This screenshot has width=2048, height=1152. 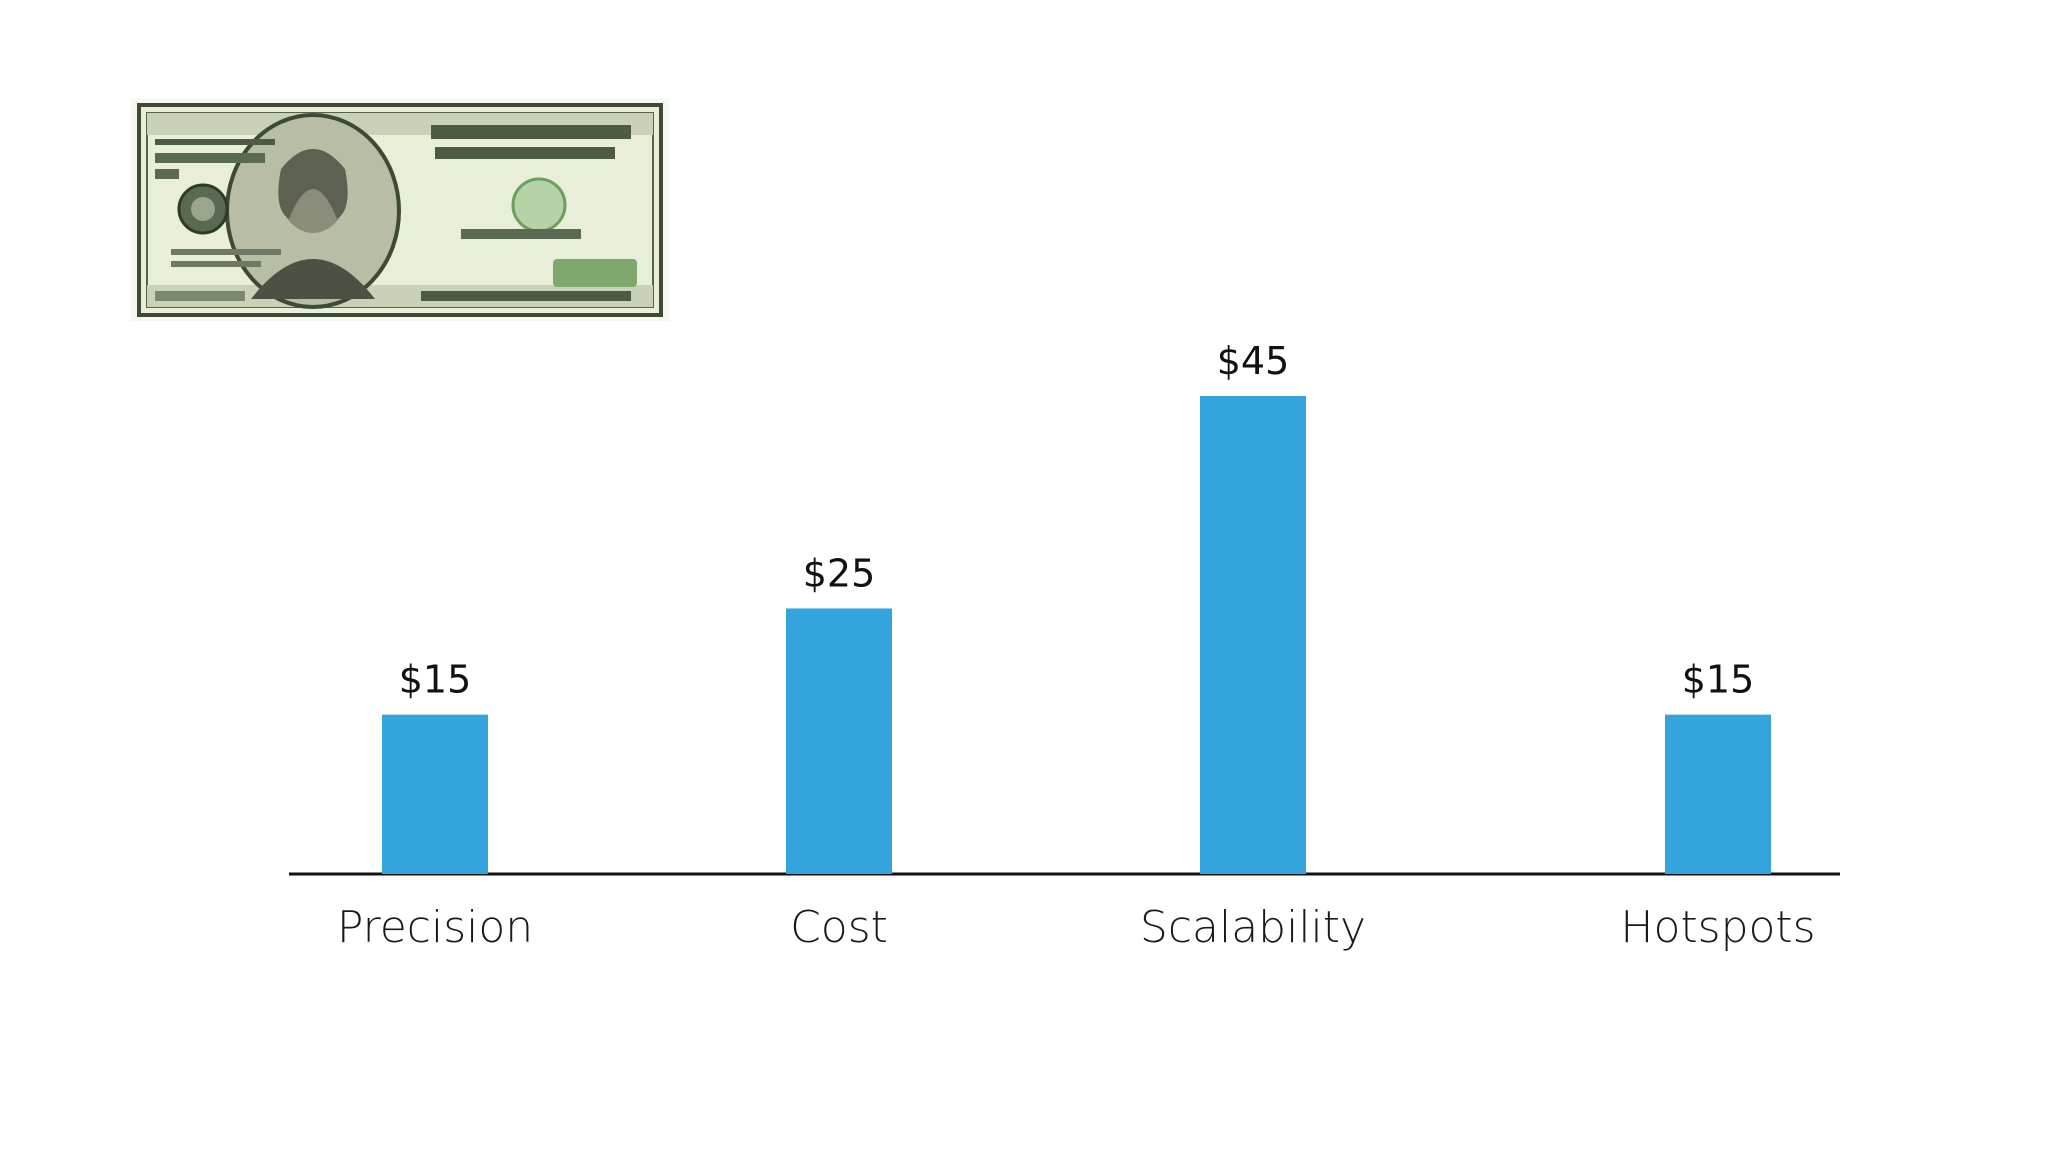 I want to click on bar-precision, so click(x=435, y=794).